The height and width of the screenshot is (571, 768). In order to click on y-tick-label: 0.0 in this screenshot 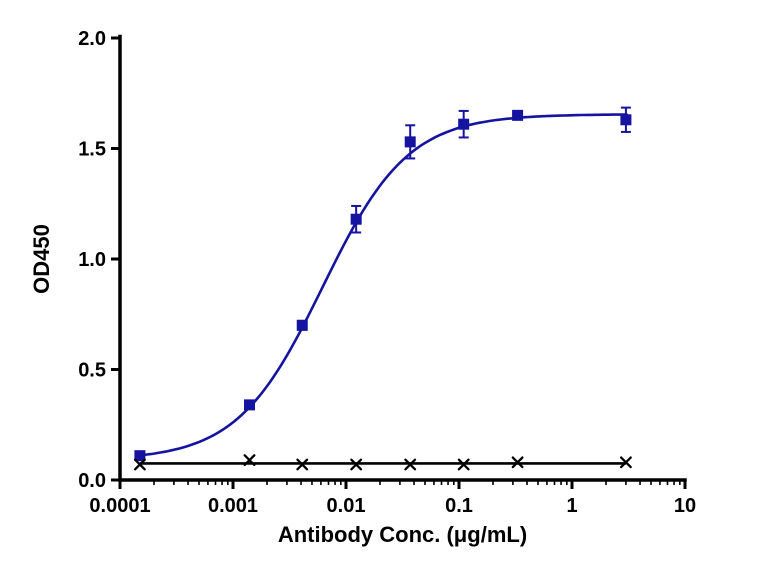, I will do `click(92, 481)`.